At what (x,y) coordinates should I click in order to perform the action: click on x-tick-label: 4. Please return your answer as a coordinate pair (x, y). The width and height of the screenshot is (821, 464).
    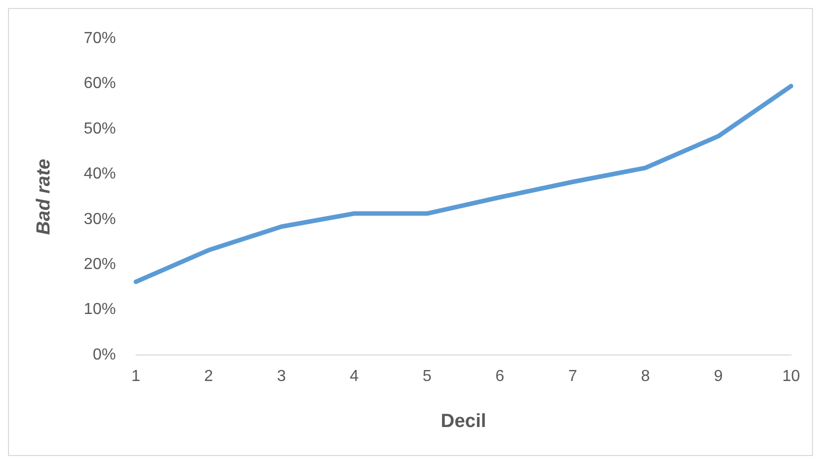
    Looking at the image, I should click on (354, 377).